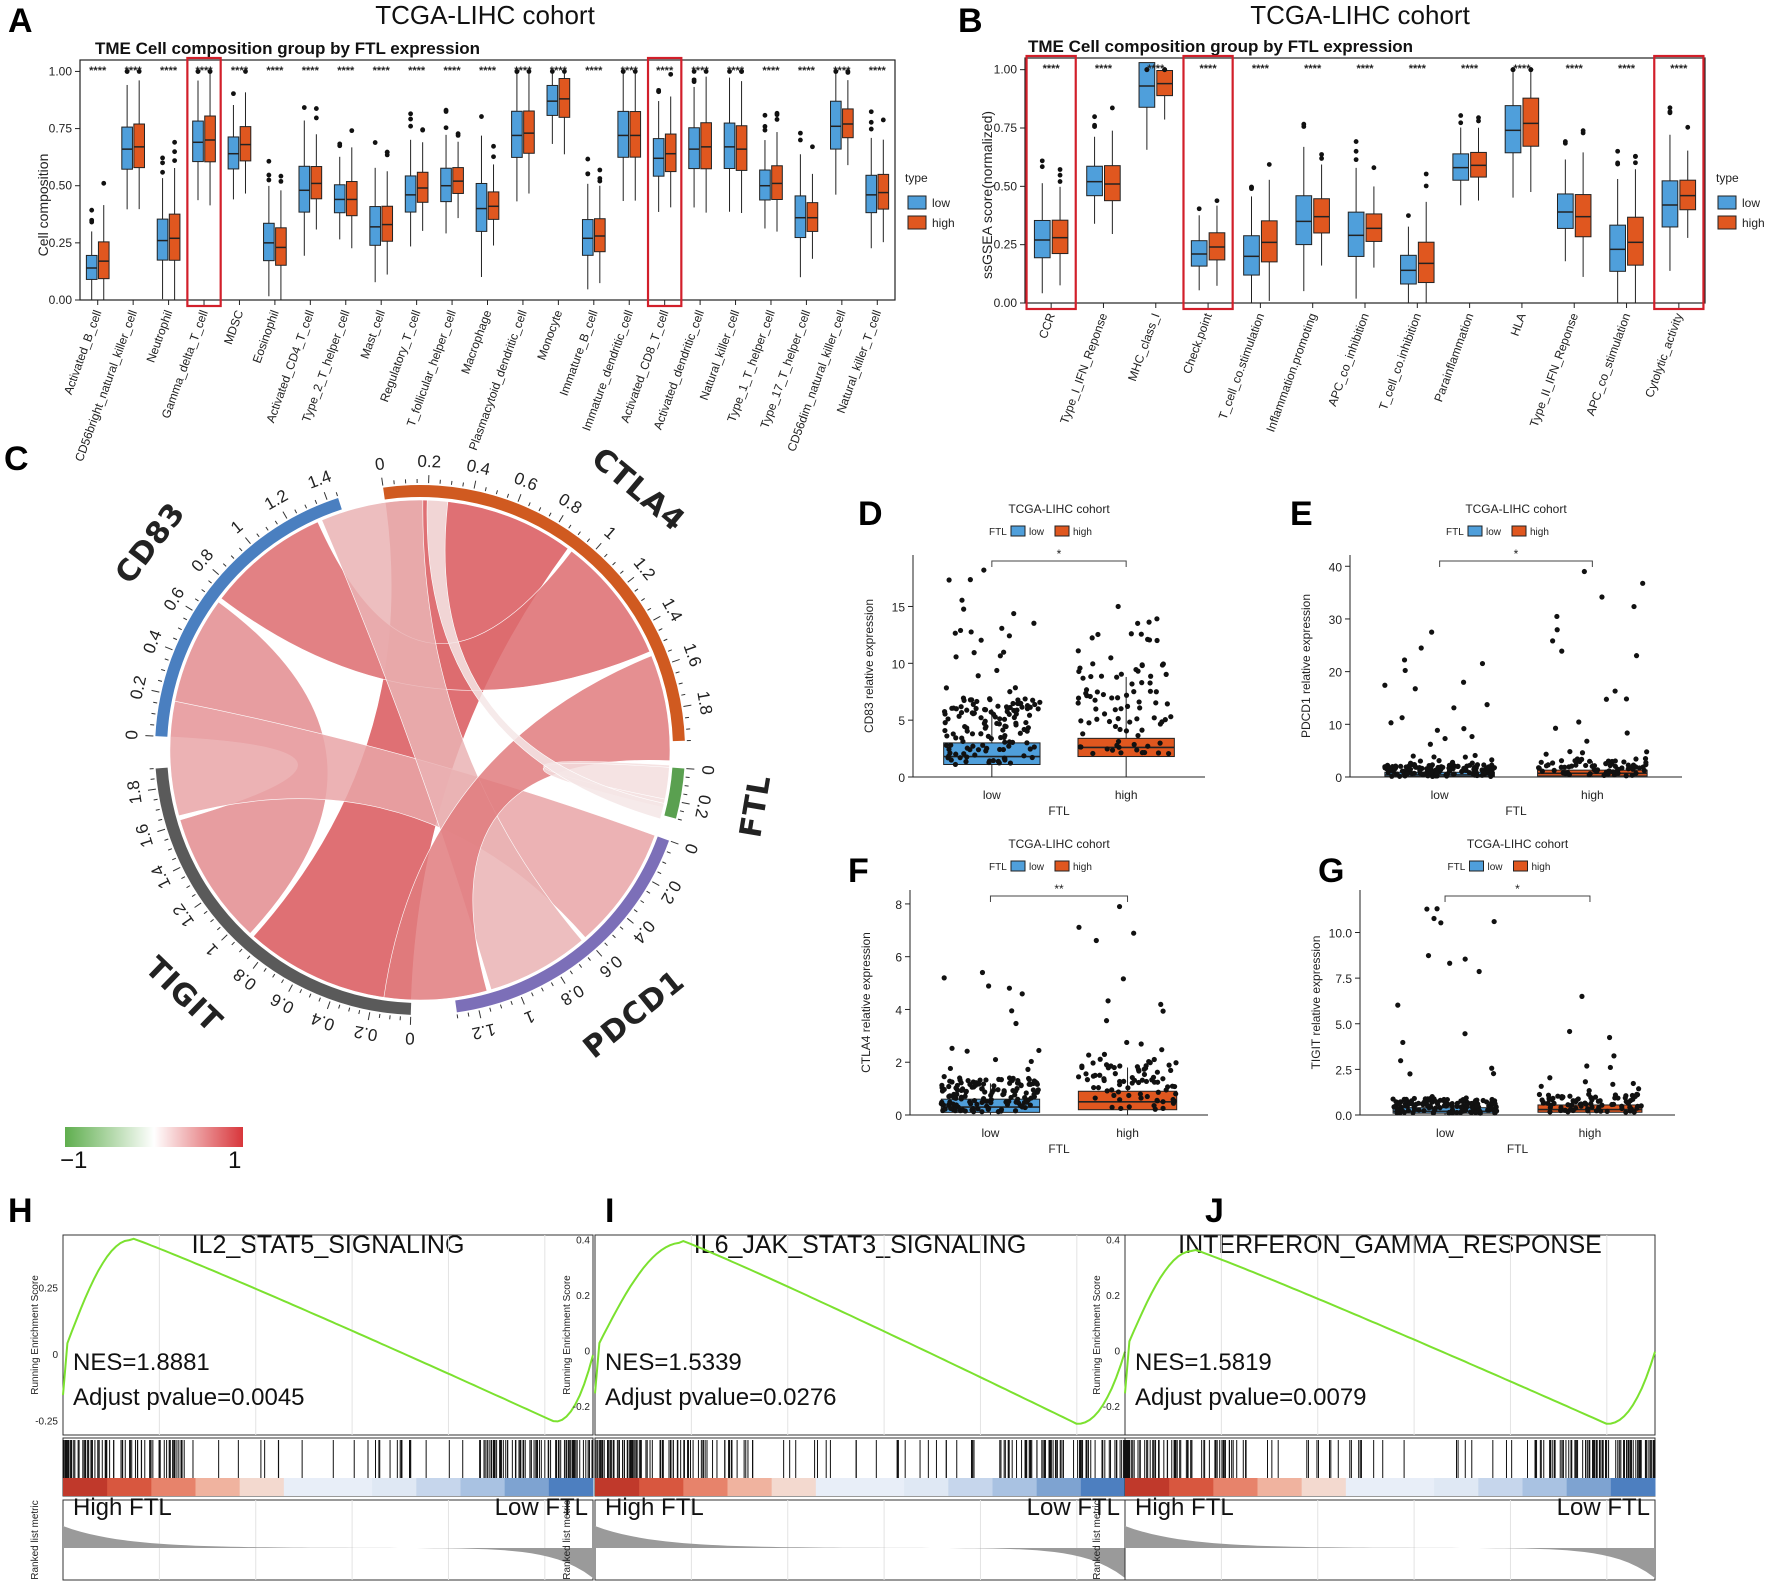  I want to click on x-tick-label: Immature_B_cell, so click(579, 352).